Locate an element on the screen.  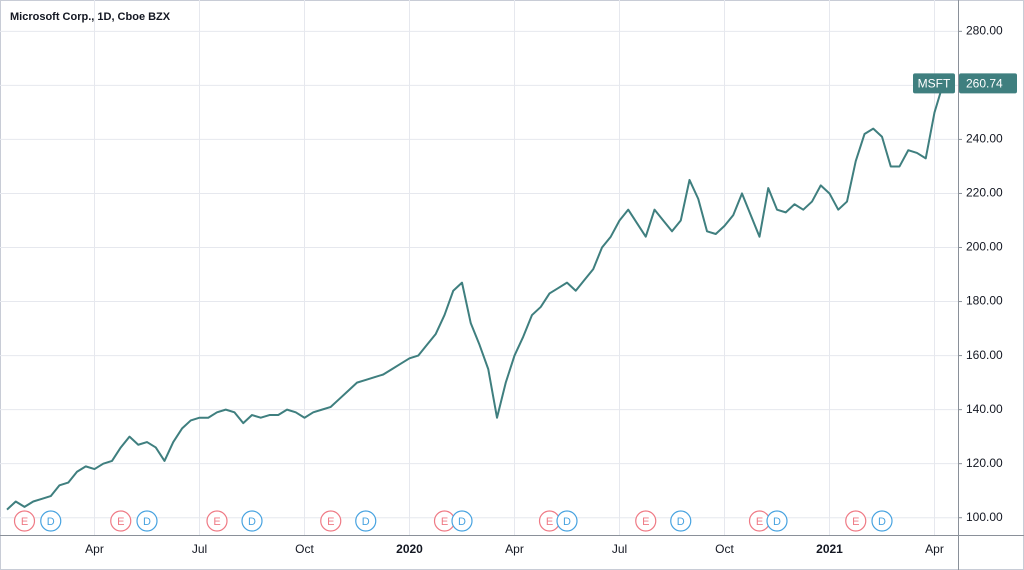
x-tick-label: 2020 is located at coordinates (409, 549).